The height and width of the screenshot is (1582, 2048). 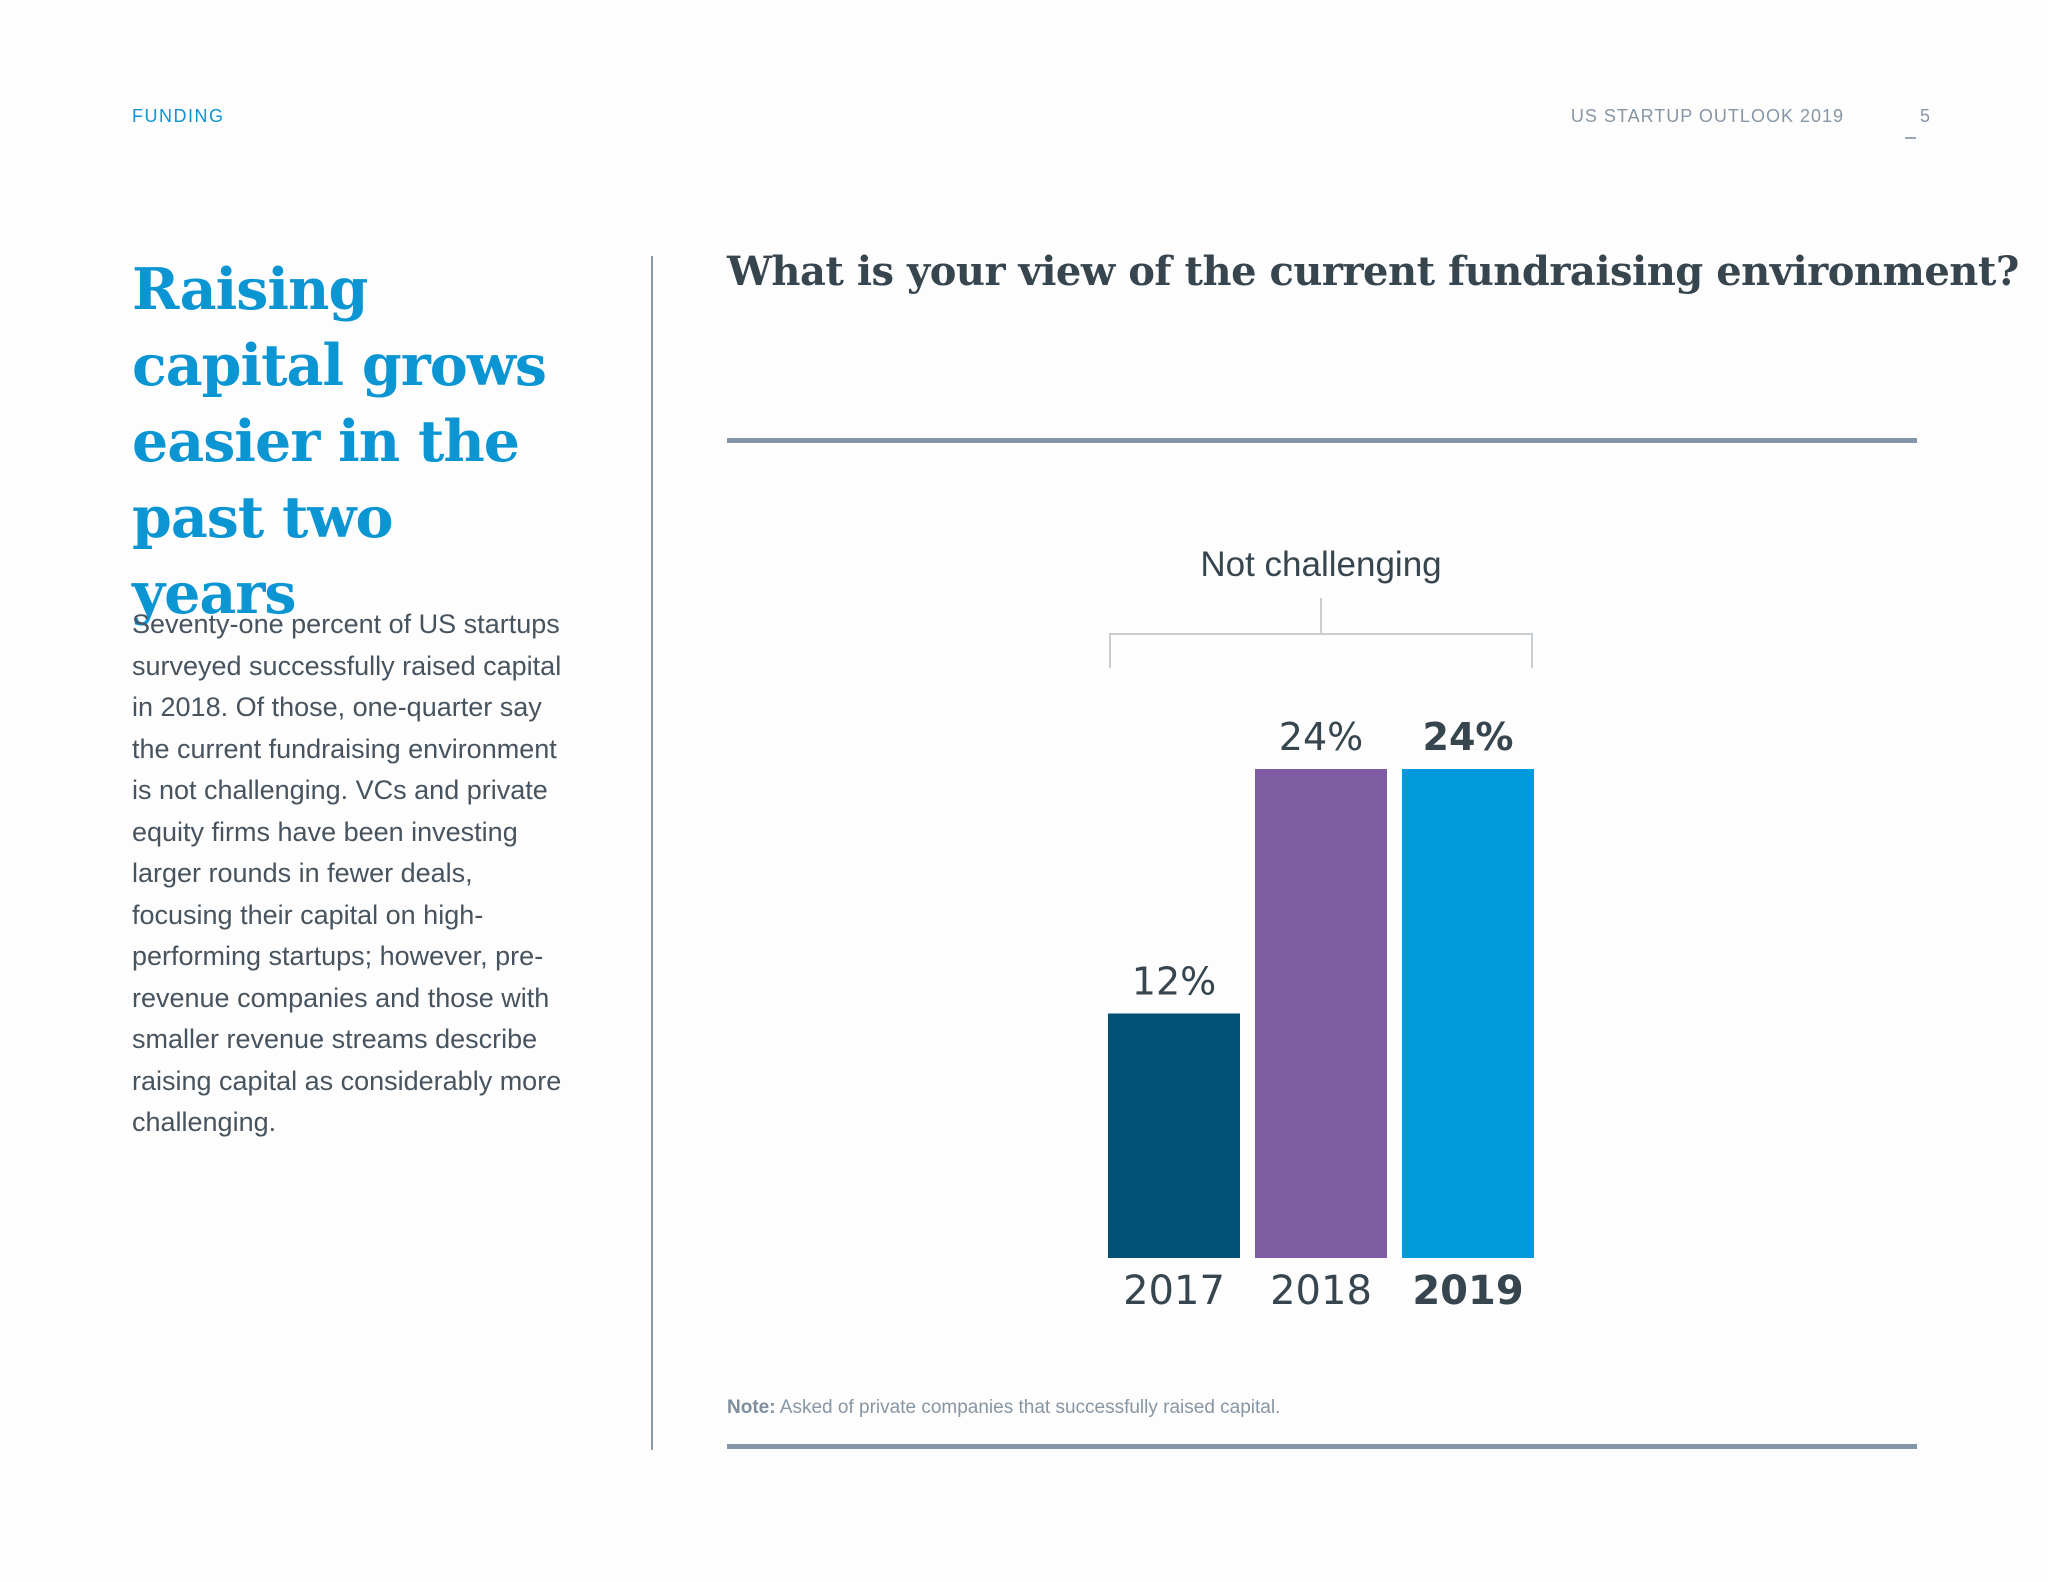 What do you see at coordinates (1321, 1291) in the screenshot?
I see `category-label-2018: 2018` at bounding box center [1321, 1291].